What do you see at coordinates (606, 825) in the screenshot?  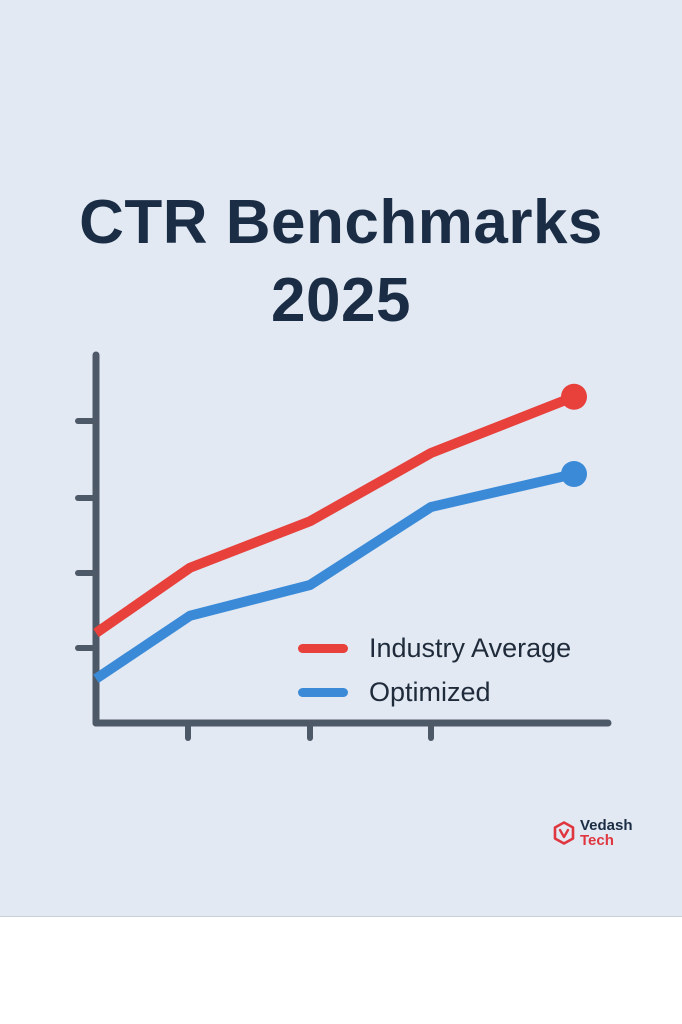 I see `brand-name-line1: Vedash` at bounding box center [606, 825].